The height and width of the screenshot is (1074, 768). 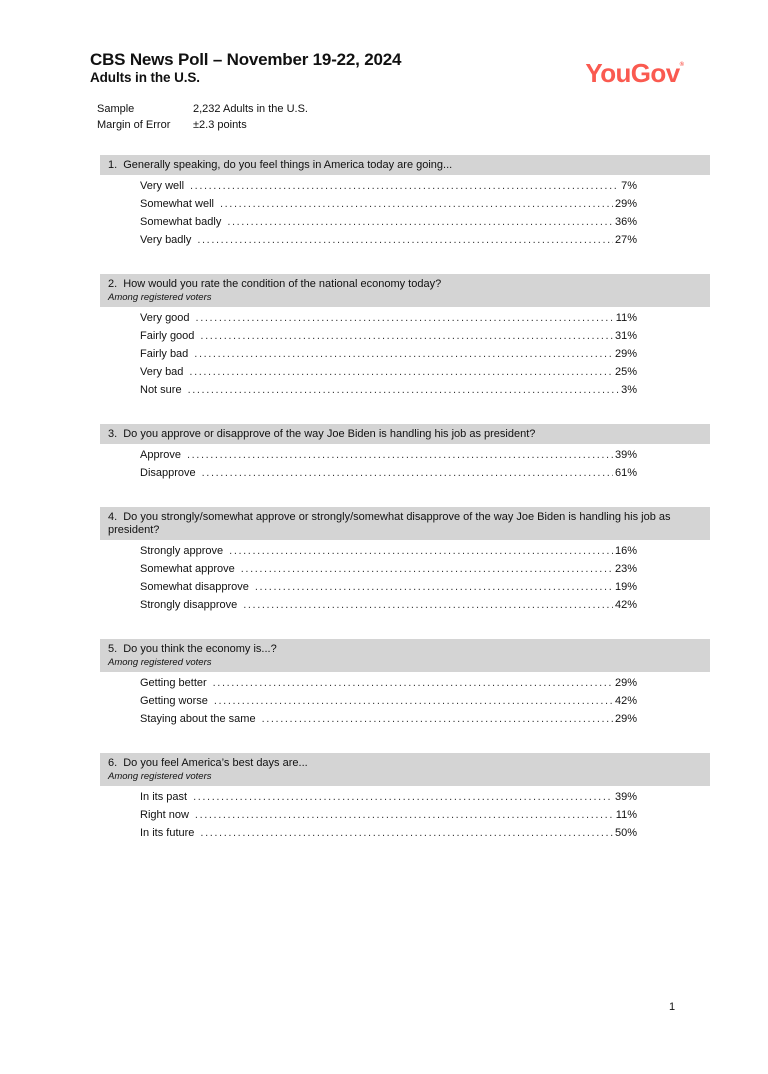 I want to click on answer-label: In its past, so click(x=164, y=797).